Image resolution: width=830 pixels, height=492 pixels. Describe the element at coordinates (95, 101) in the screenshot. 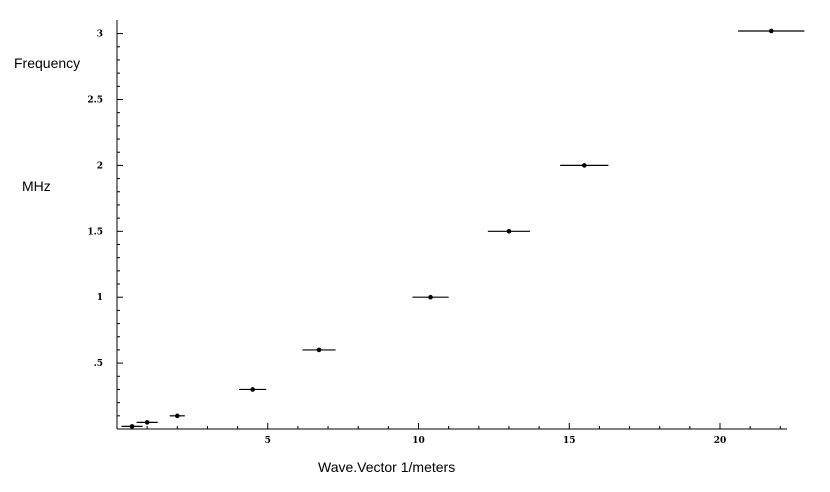

I see `y-tick-label: 2.5` at that location.